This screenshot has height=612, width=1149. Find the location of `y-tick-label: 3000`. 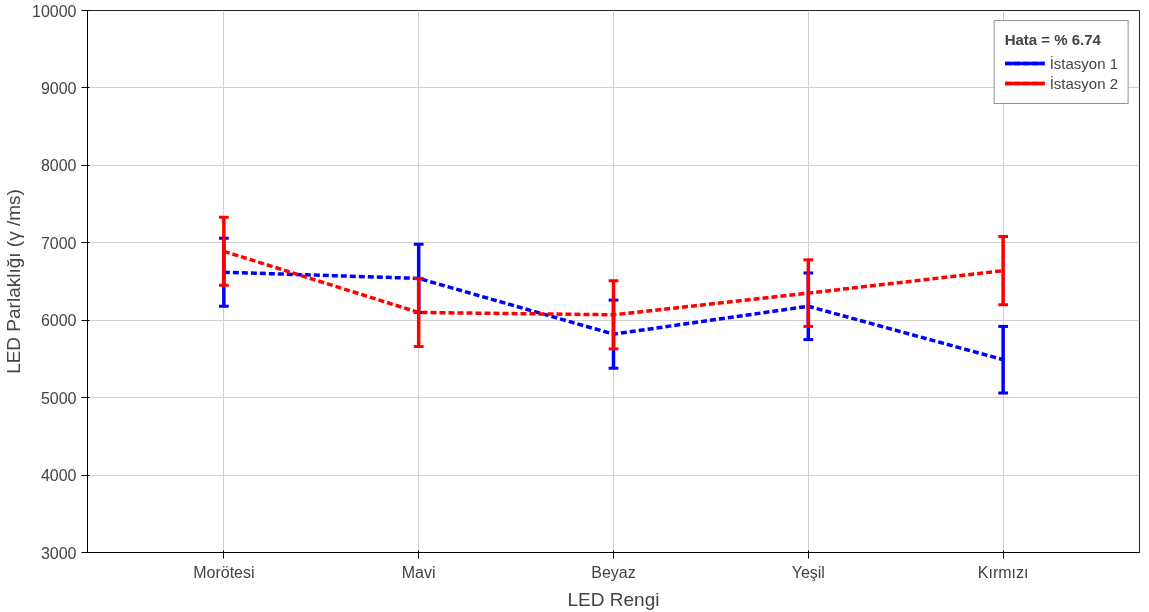

y-tick-label: 3000 is located at coordinates (58, 553).